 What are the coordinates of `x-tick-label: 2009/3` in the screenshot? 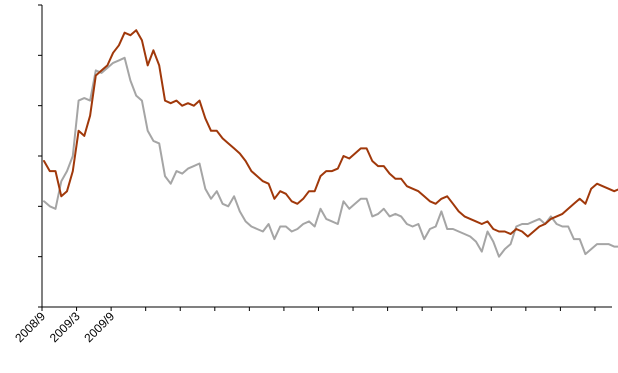 It's located at (65, 327).